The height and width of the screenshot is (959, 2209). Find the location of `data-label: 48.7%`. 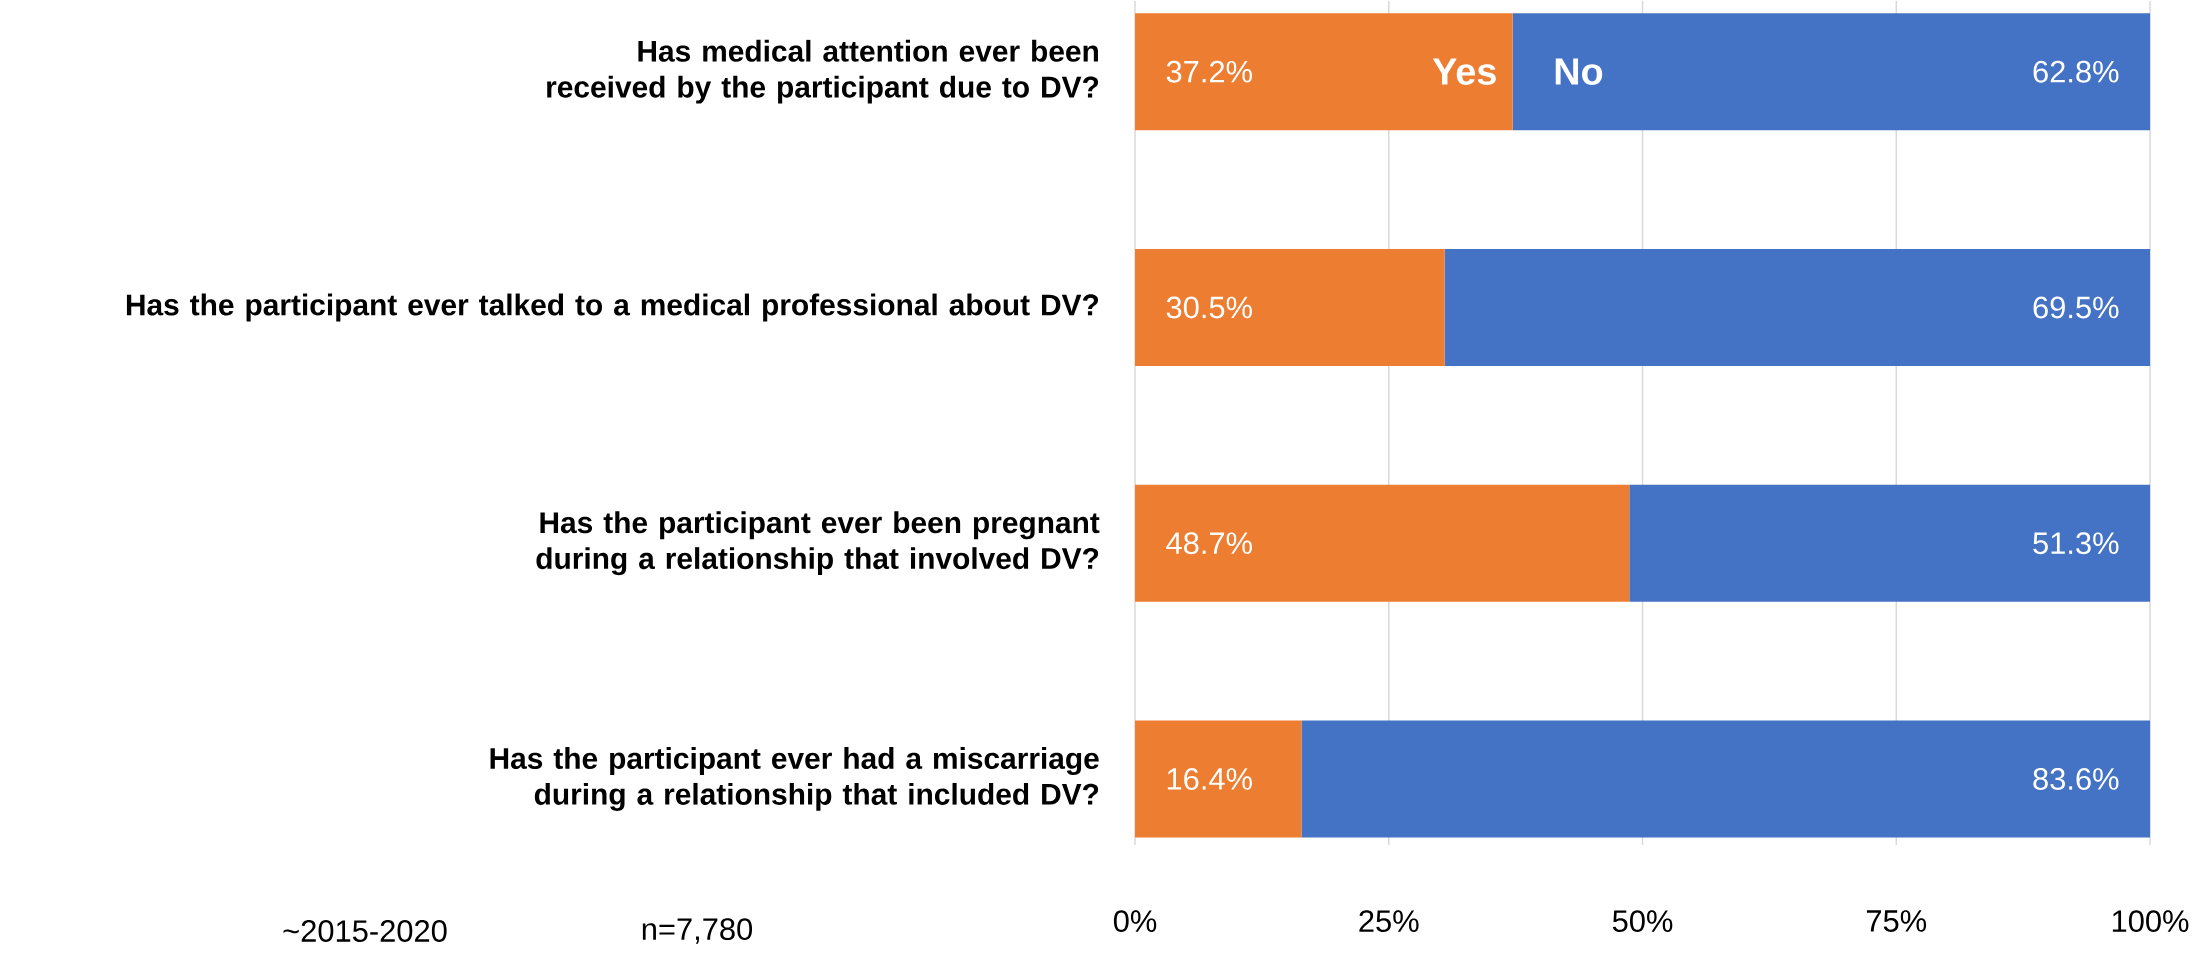

data-label: 48.7% is located at coordinates (1209, 543).